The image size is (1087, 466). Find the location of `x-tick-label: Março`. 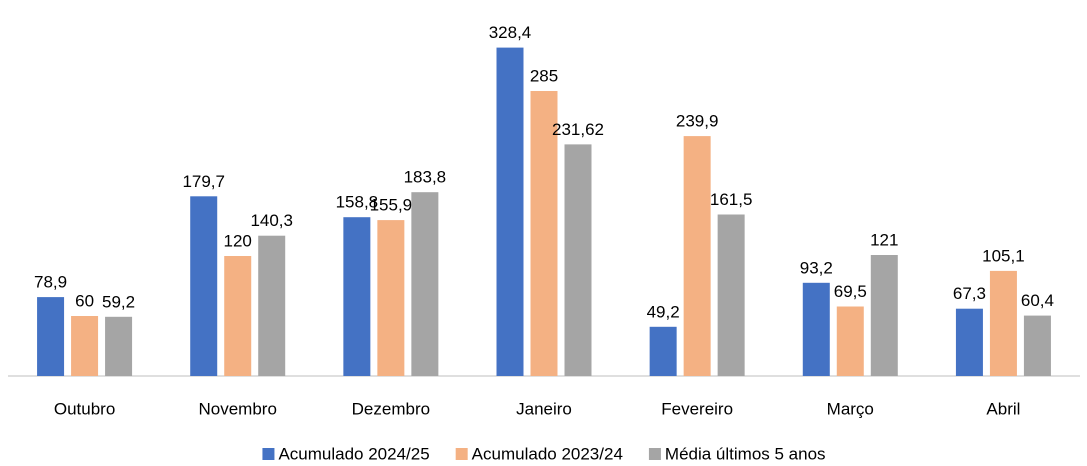

x-tick-label: Março is located at coordinates (850, 408).